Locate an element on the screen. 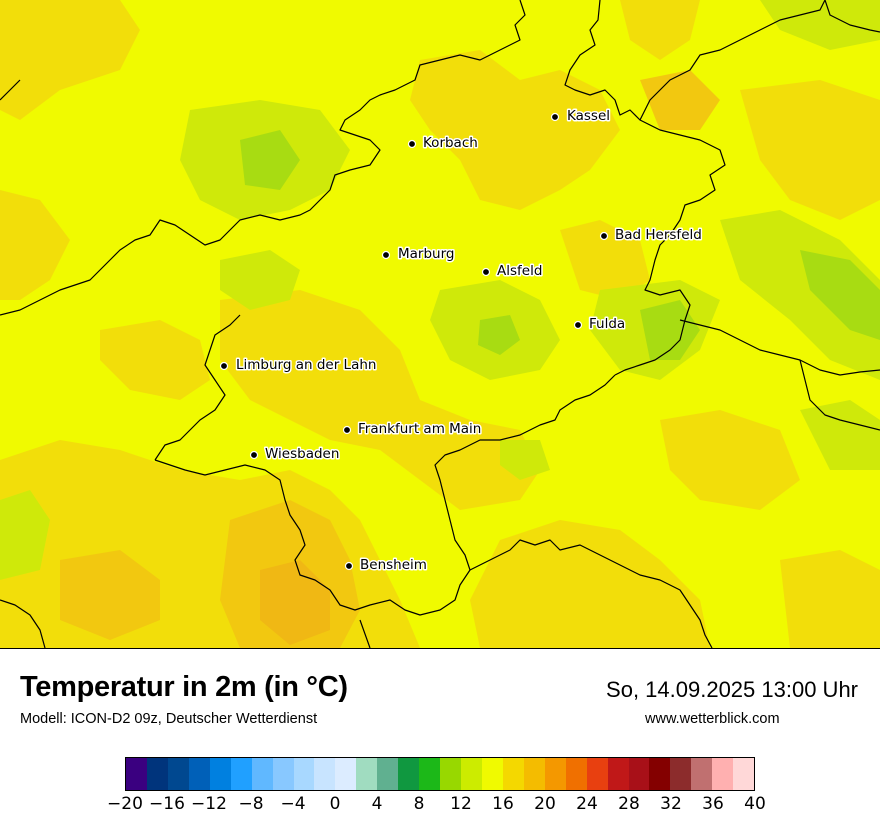 This screenshot has width=880, height=830. legend-tick-label: 24 is located at coordinates (587, 804).